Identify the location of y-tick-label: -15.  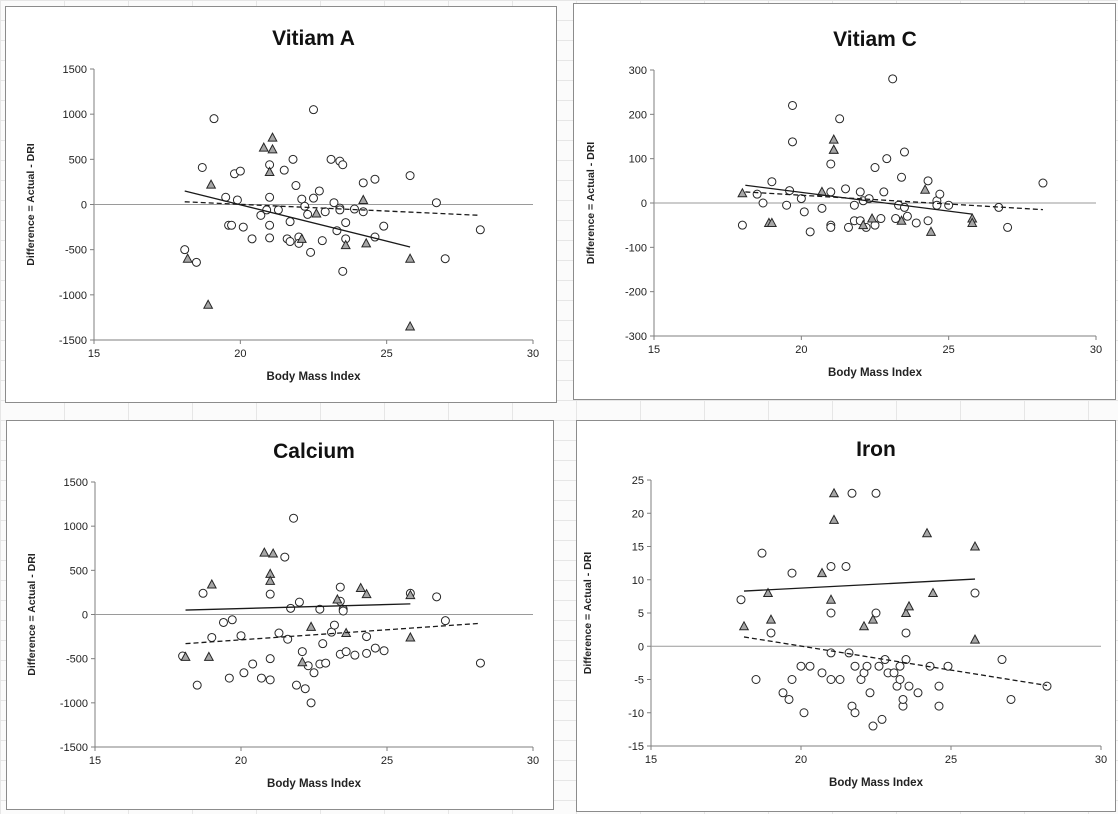
(636, 747).